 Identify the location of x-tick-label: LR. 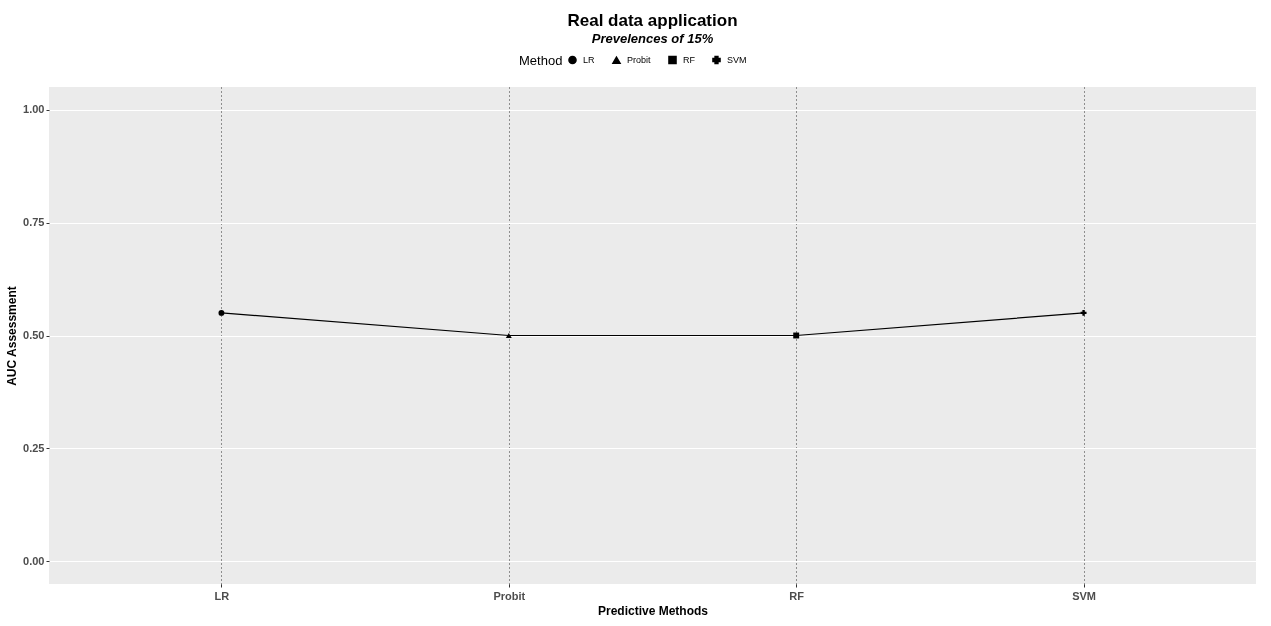
(222, 595).